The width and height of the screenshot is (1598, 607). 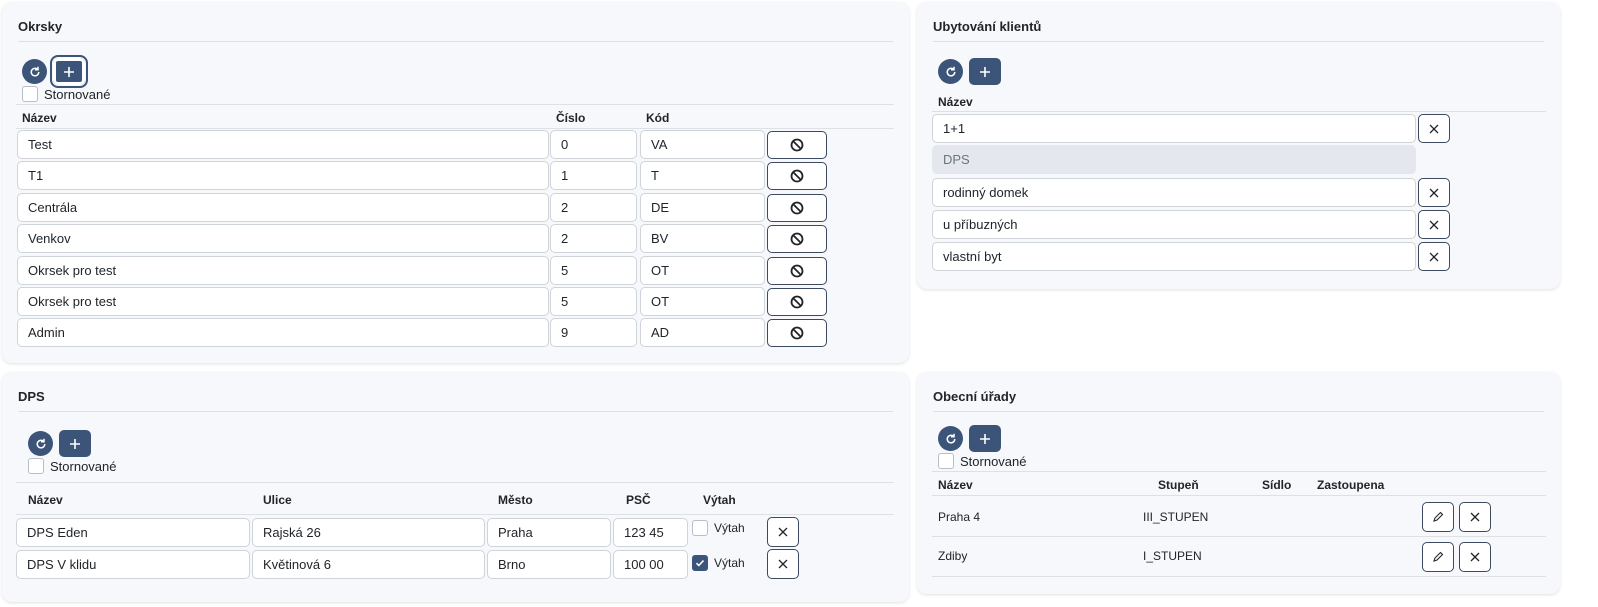 I want to click on obecni-title: Obecní úřady, so click(x=1238, y=392).